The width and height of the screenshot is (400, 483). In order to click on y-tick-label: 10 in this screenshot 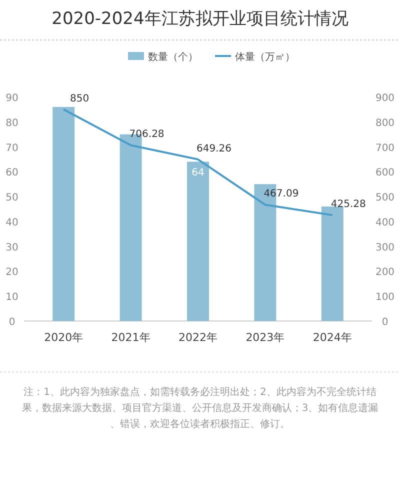, I will do `click(12, 298)`.